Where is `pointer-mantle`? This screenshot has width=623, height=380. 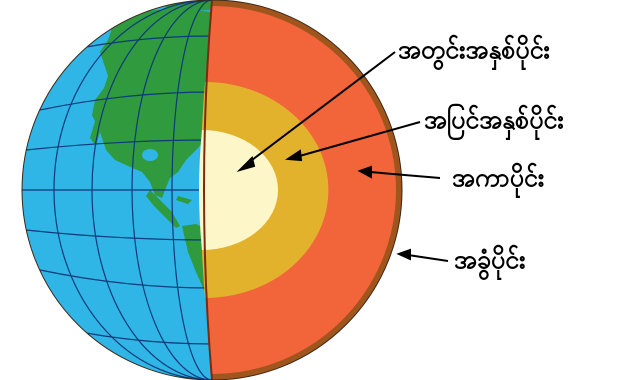
pointer-mantle is located at coordinates (405, 175).